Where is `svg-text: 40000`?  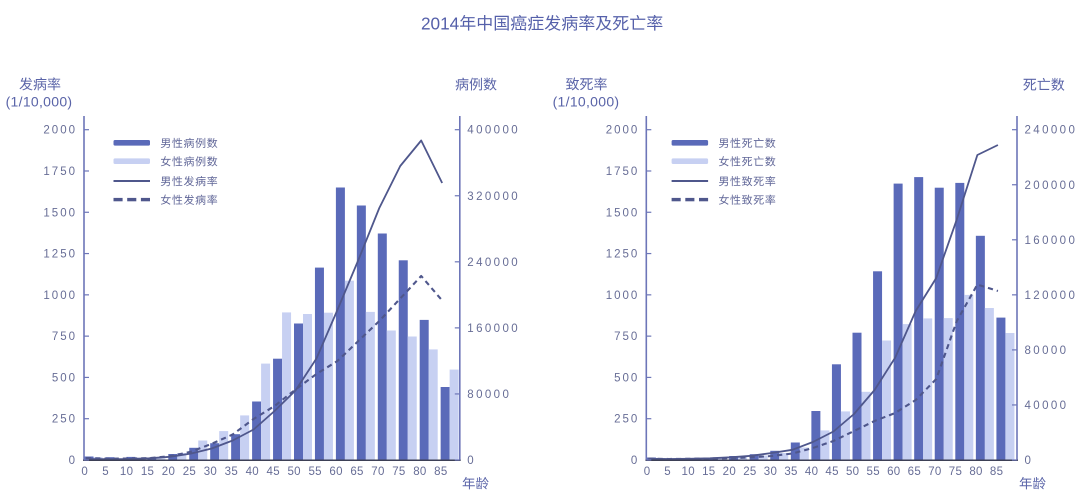 svg-text: 40000 is located at coordinates (1047, 406).